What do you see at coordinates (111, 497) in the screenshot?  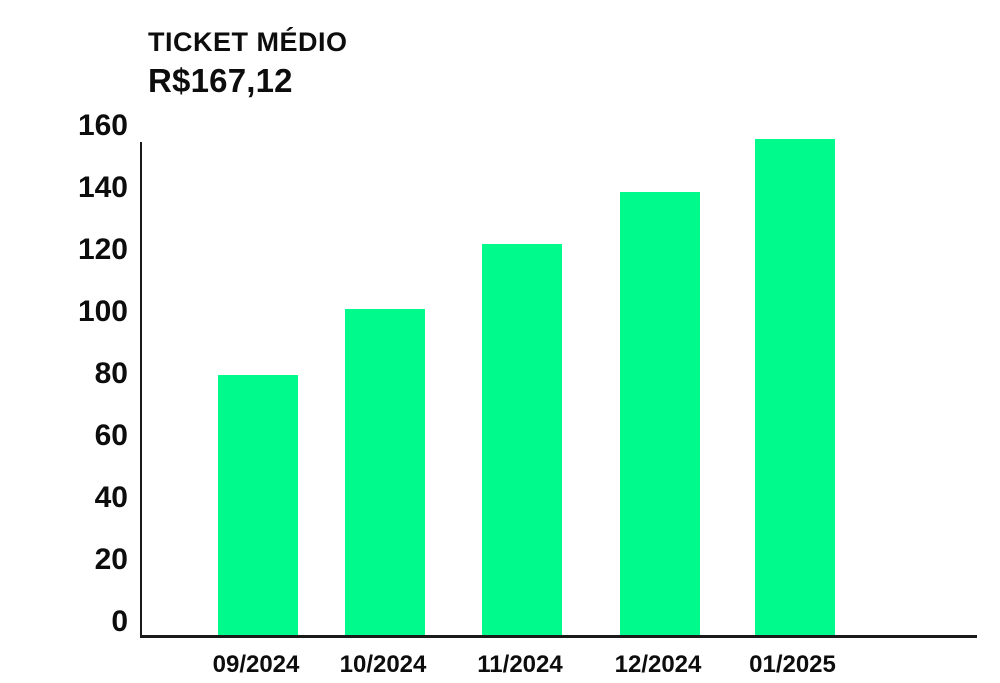 I see `y-tick-label: 40` at bounding box center [111, 497].